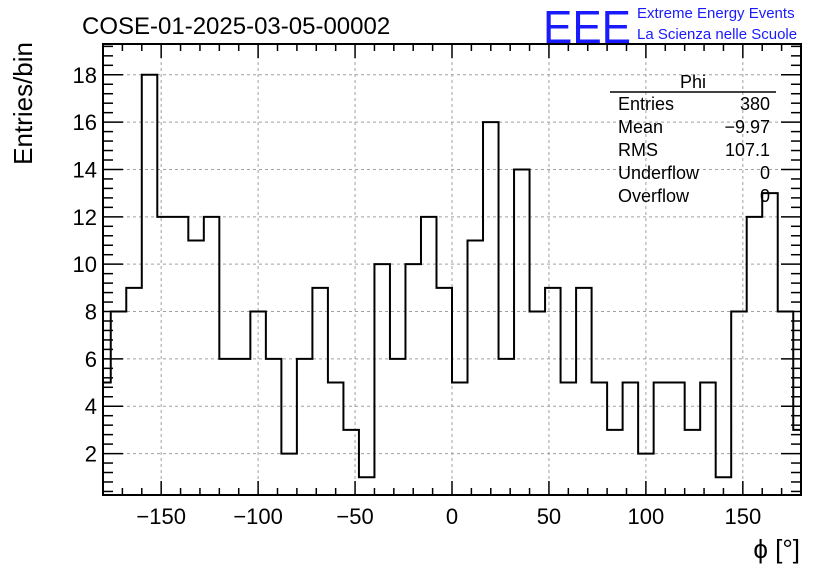 The image size is (836, 572). What do you see at coordinates (638, 150) in the screenshot?
I see `stats-label: RMS` at bounding box center [638, 150].